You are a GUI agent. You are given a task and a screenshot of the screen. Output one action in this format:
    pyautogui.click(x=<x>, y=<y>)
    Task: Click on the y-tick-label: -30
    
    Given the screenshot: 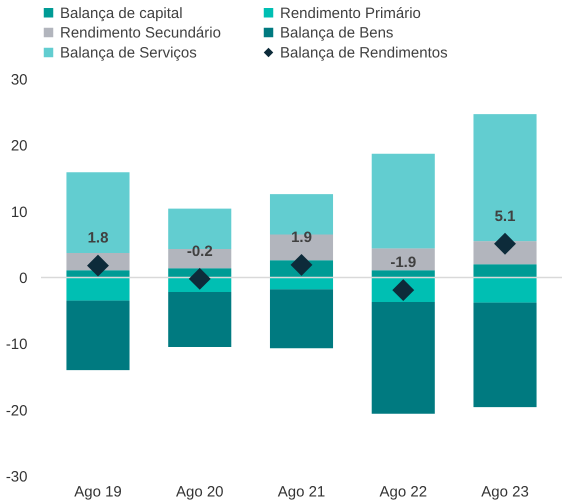 What is the action you would take?
    pyautogui.click(x=17, y=477)
    